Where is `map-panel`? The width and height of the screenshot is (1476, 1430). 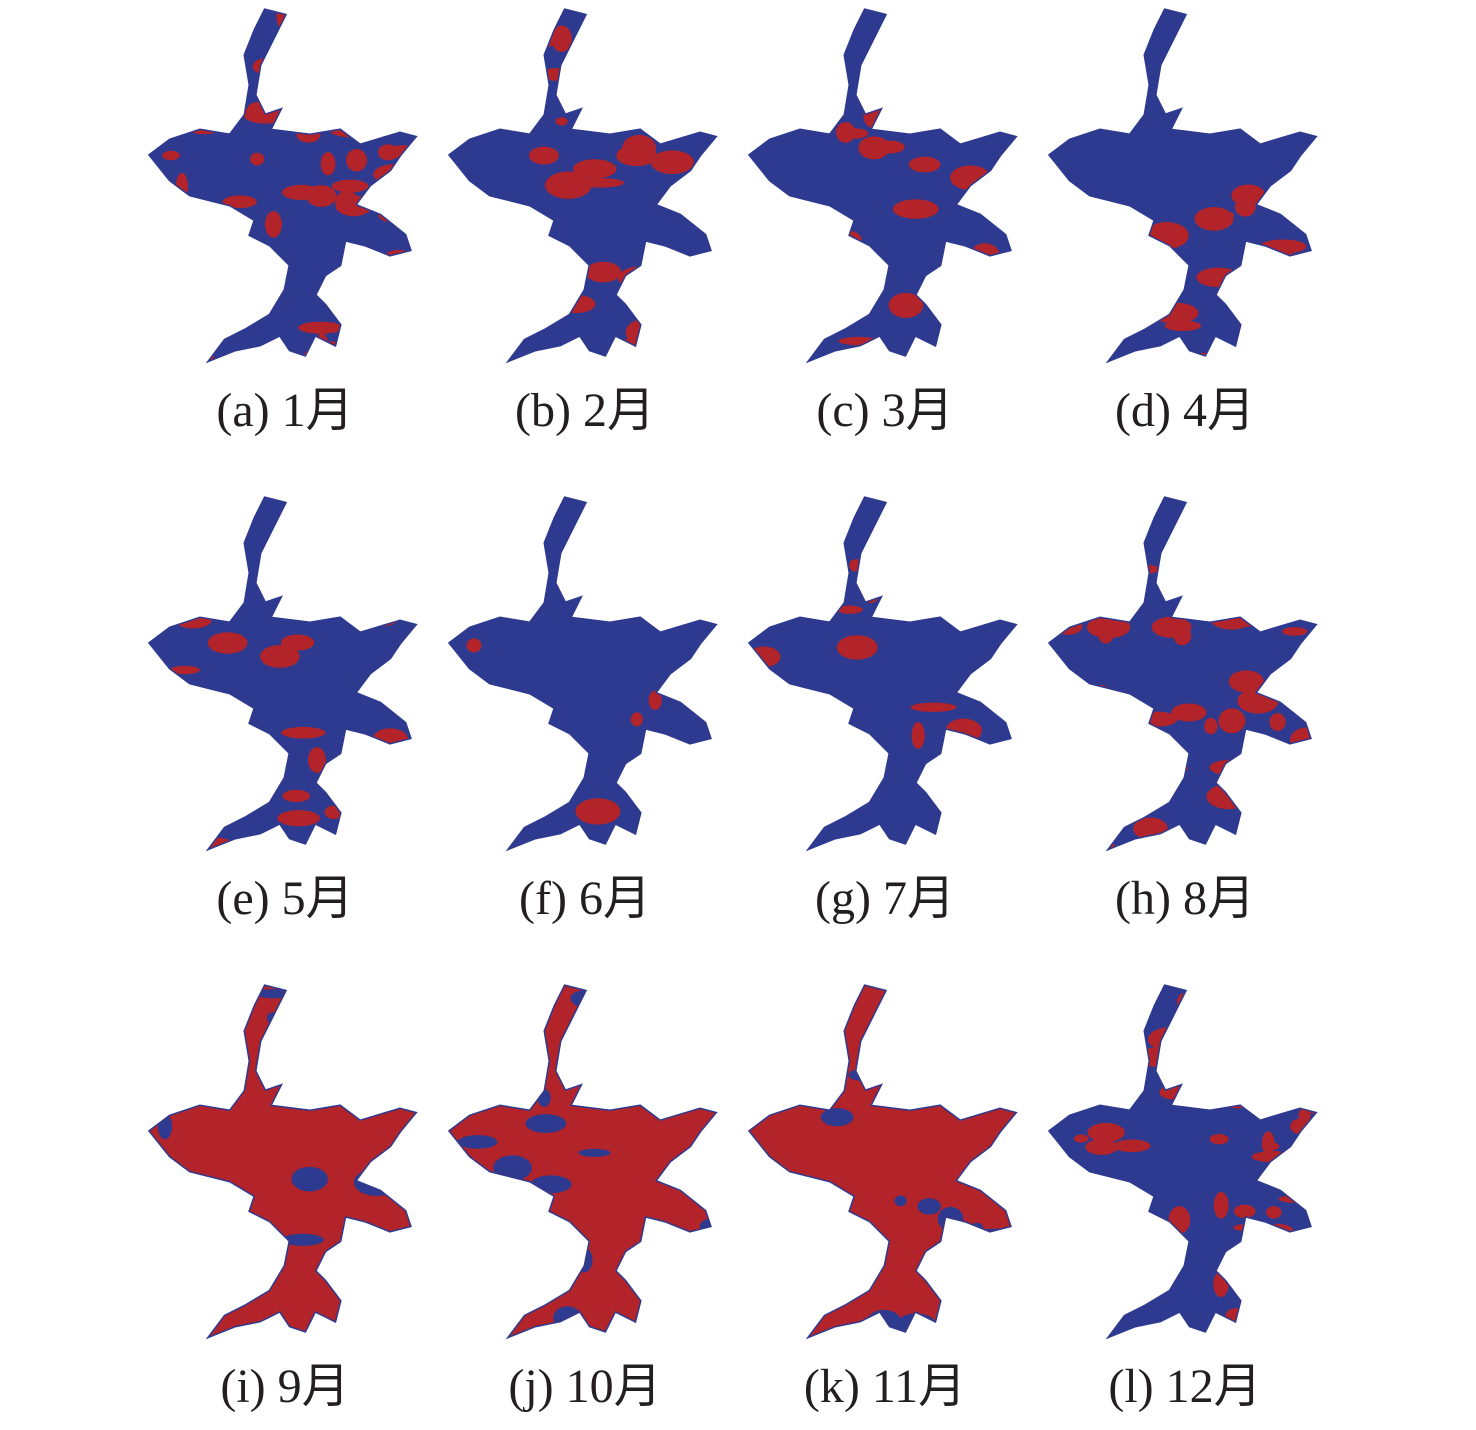 map-panel is located at coordinates (882, 673).